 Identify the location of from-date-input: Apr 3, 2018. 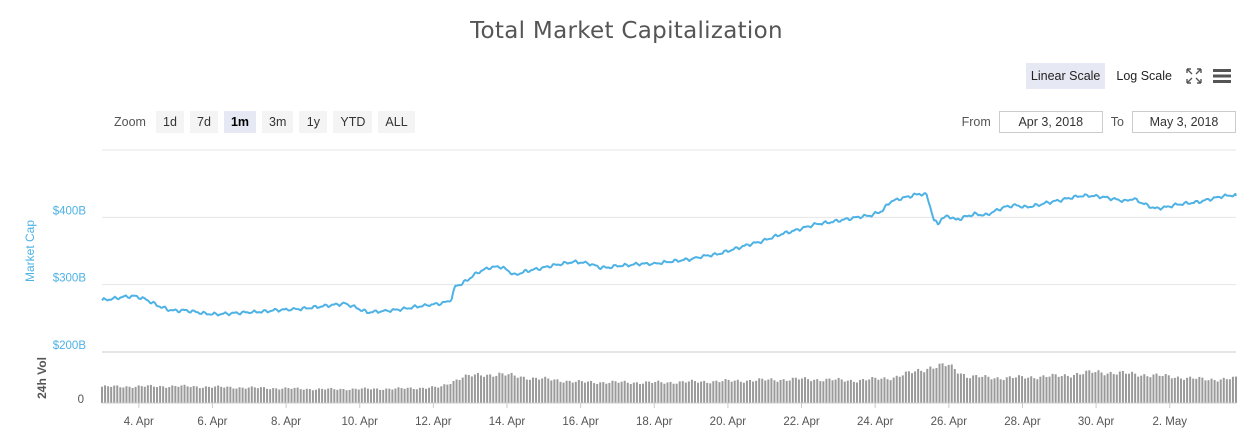
(1050, 122).